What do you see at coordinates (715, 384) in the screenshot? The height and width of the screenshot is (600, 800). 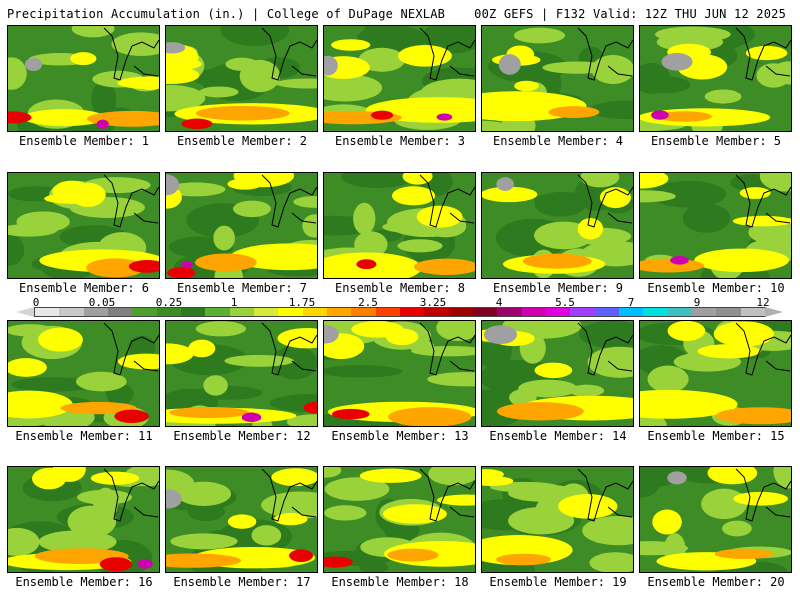 I see `member-panel-15: Ensemble Member: 15` at bounding box center [715, 384].